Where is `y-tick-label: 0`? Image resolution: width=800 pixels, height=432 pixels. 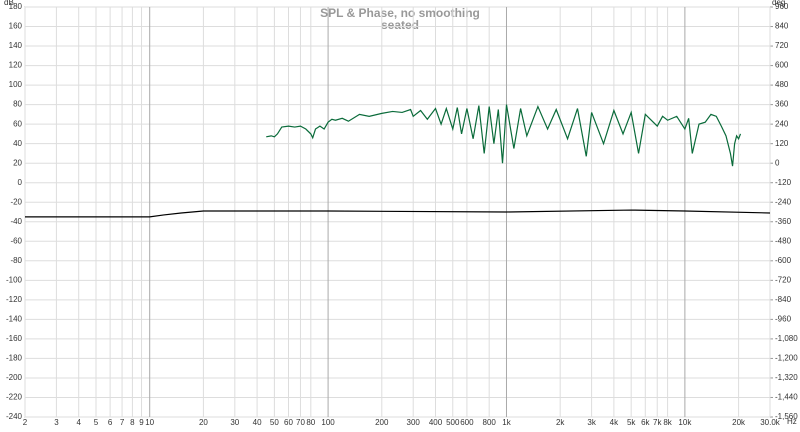 y-tick-label: 0 is located at coordinates (20, 182).